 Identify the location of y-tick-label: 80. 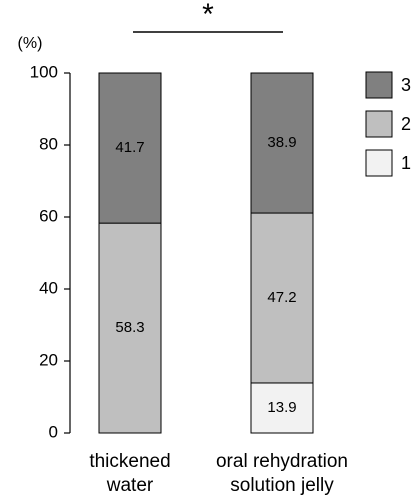
(48, 143).